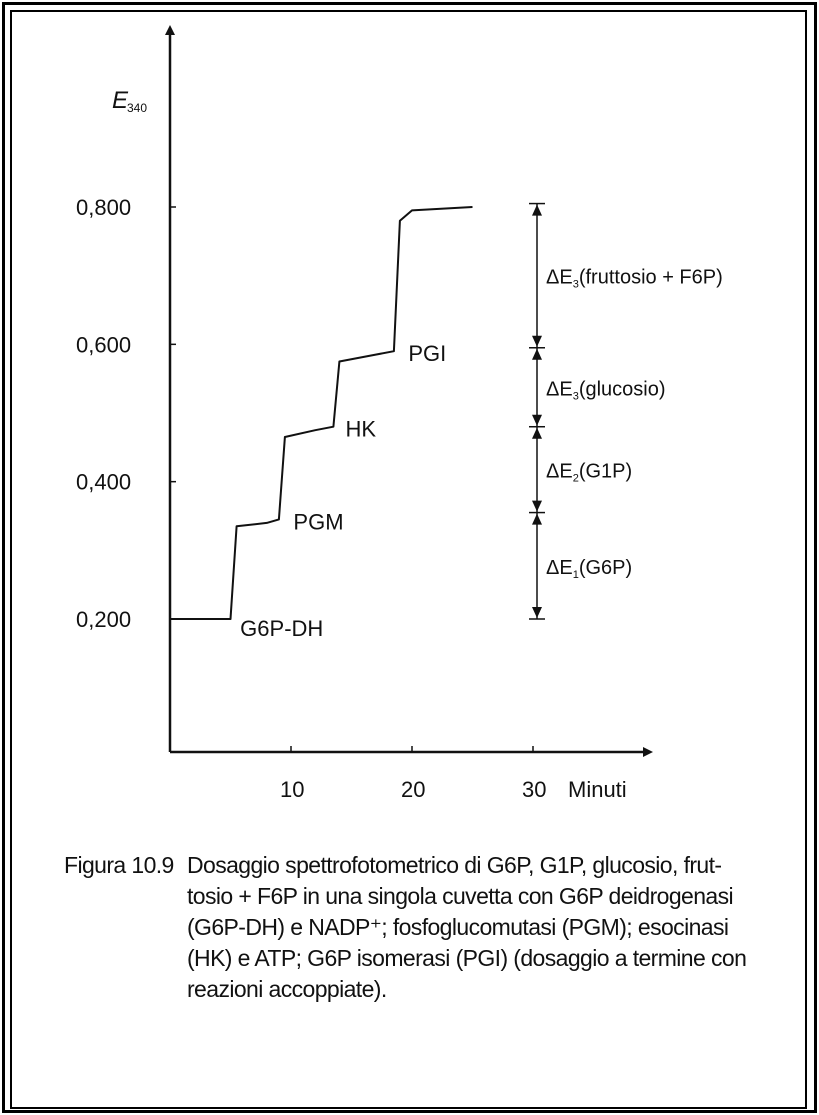 The height and width of the screenshot is (1115, 819). What do you see at coordinates (137, 108) in the screenshot?
I see `y-axis-label-subscript: 340` at bounding box center [137, 108].